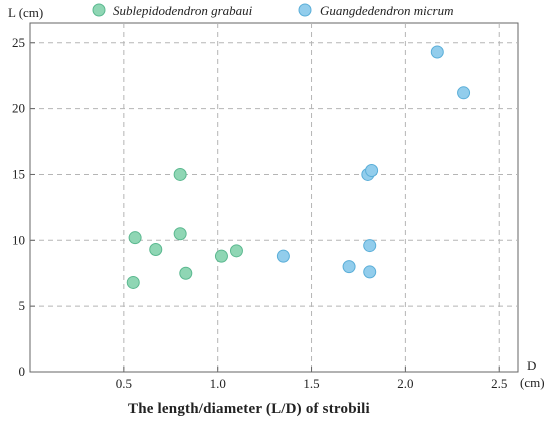  Describe the element at coordinates (386, 10) in the screenshot. I see `legend-label-guangdedendron: Guangdedendron micrum` at that location.